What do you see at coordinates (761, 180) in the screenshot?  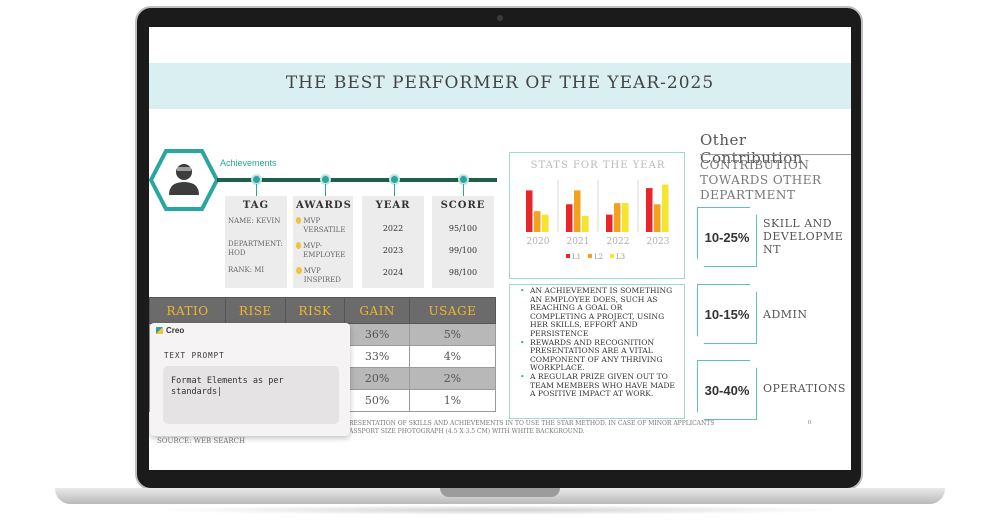 I see `other-subtitle: CONTRIBUTION TOWARDS OTHER DEPARTMENT` at bounding box center [761, 180].